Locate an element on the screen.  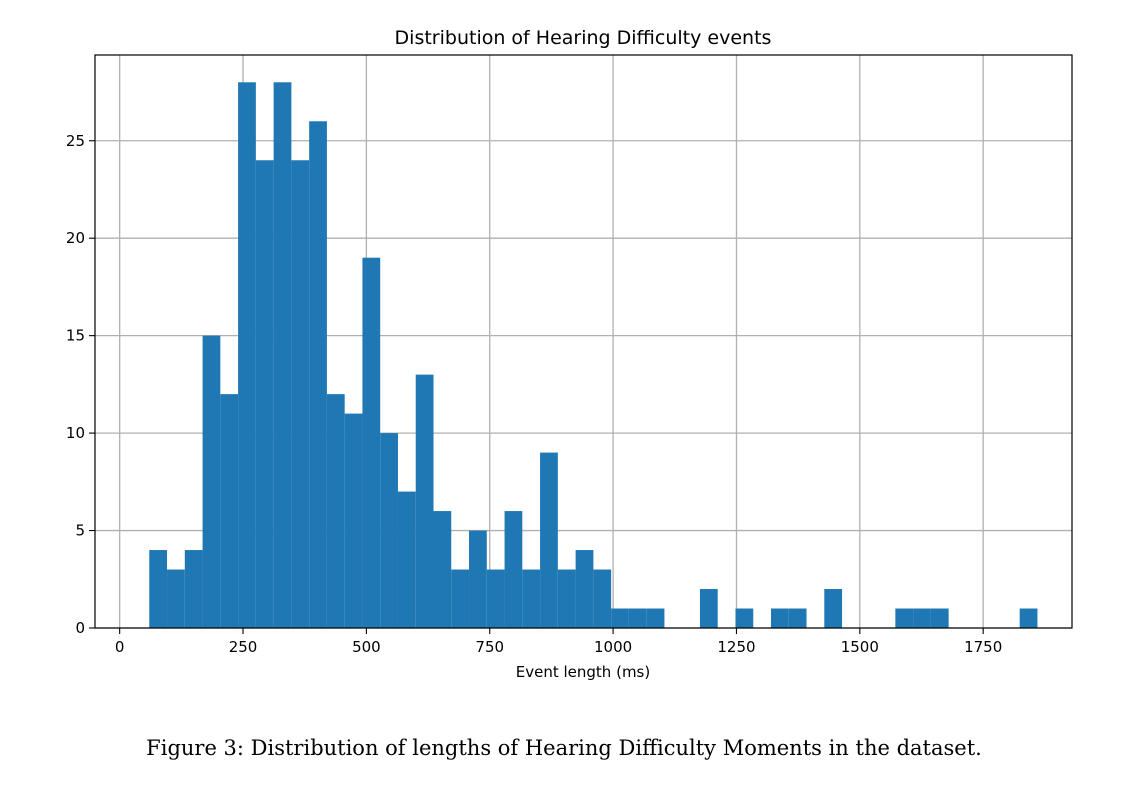
x-tick-label: 1750 is located at coordinates (983, 647).